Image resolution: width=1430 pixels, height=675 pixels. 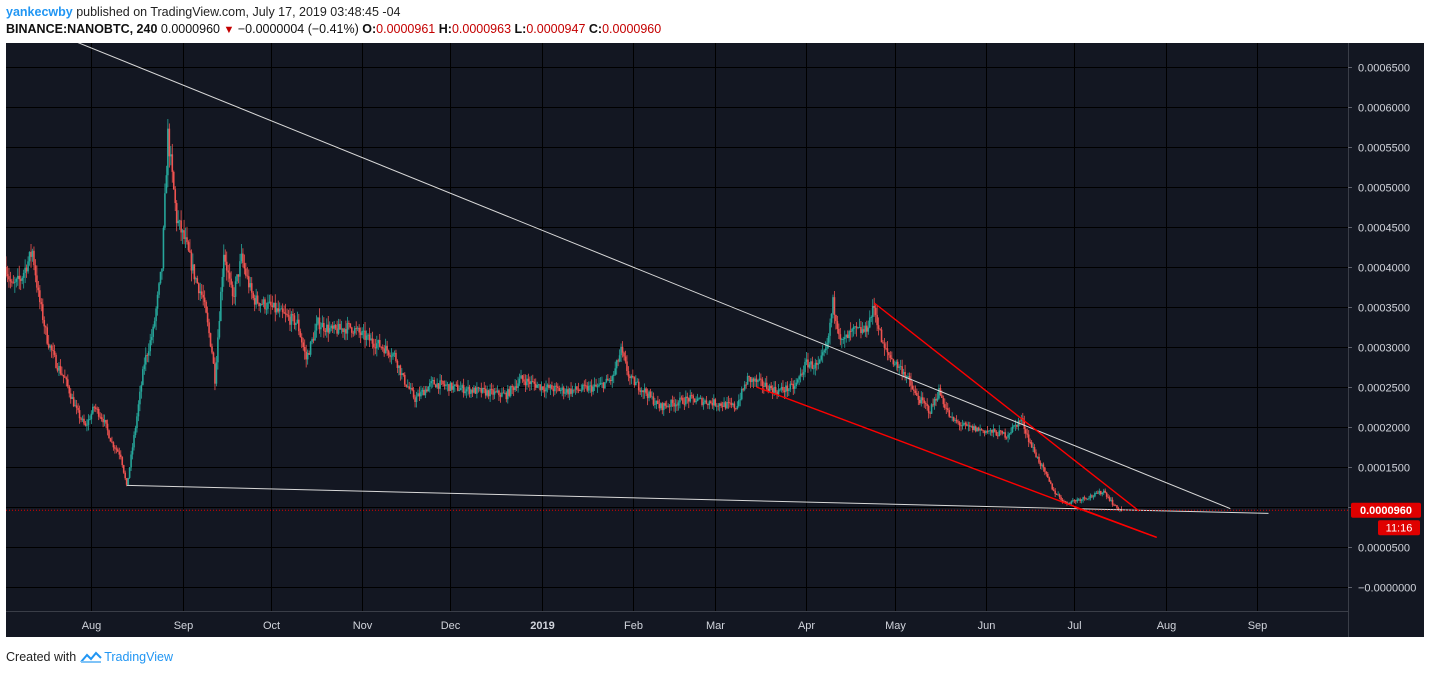 I want to click on footer: Created with TradingView, so click(x=89, y=657).